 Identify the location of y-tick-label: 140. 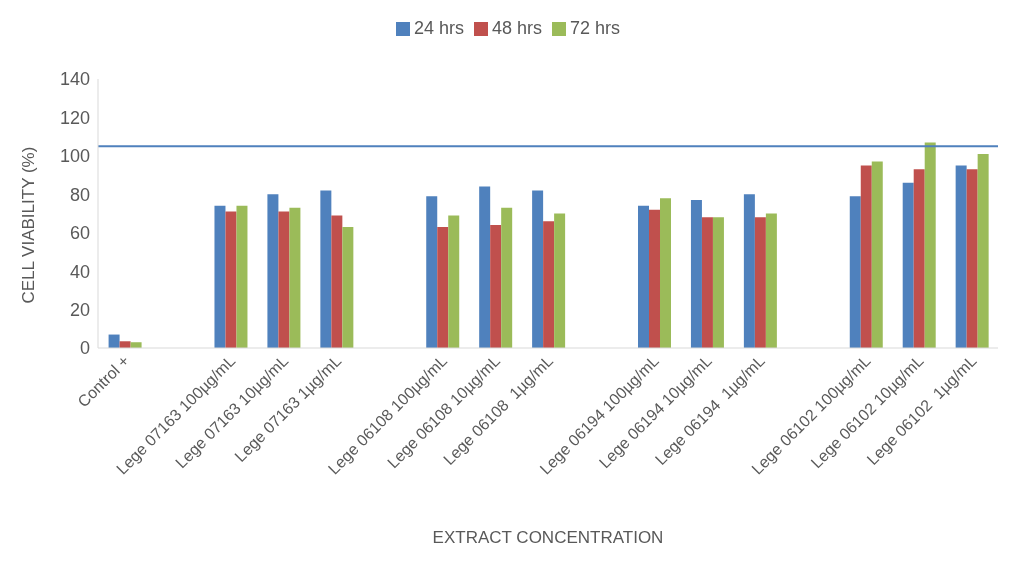
(74, 79).